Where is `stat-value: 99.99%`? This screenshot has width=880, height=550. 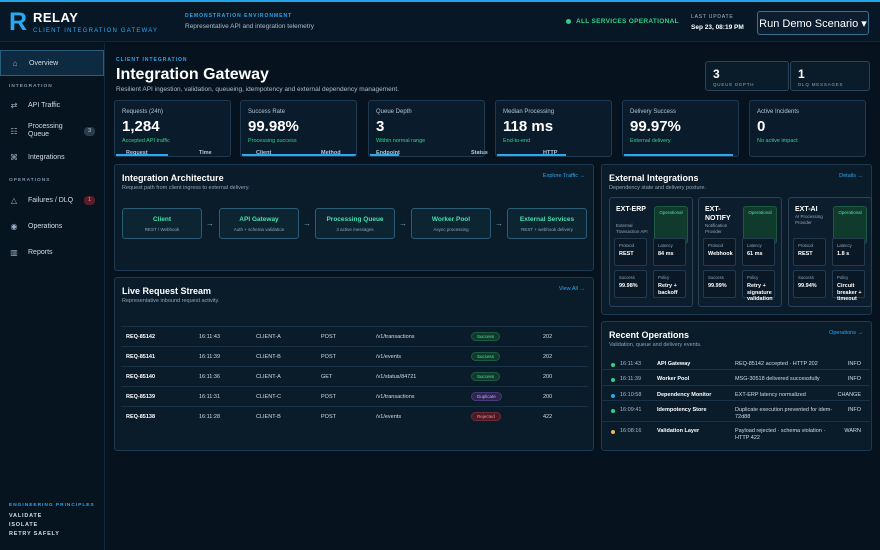 stat-value: 99.99% is located at coordinates (717, 286).